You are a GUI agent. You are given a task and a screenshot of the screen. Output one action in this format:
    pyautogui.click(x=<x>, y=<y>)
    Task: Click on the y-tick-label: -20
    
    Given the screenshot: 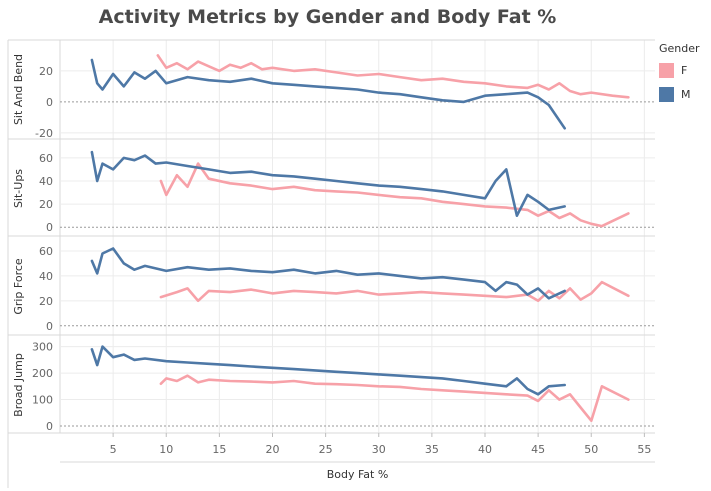 What is the action you would take?
    pyautogui.click(x=44, y=133)
    